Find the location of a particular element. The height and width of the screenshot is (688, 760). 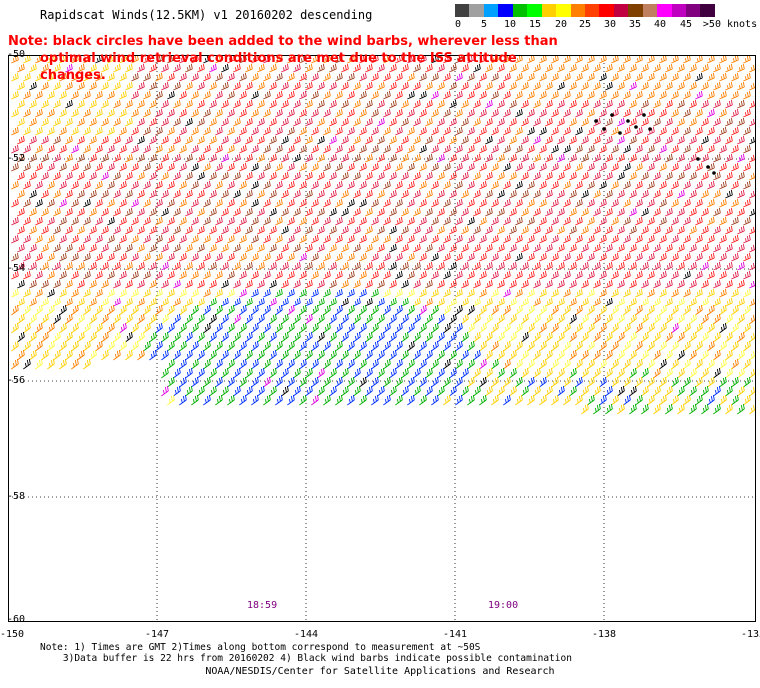

colorbar-swatch is located at coordinates (621, 10).